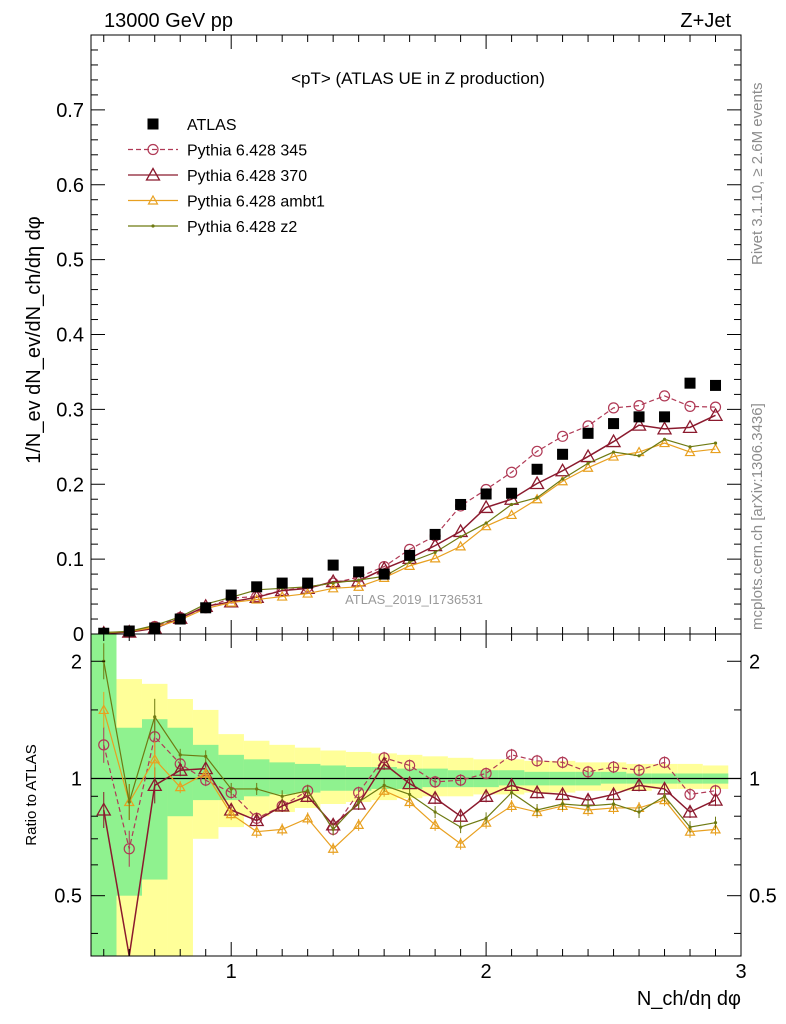 The width and height of the screenshot is (786, 1024). I want to click on watermark: ATLAS_2019_I1736531, so click(414, 599).